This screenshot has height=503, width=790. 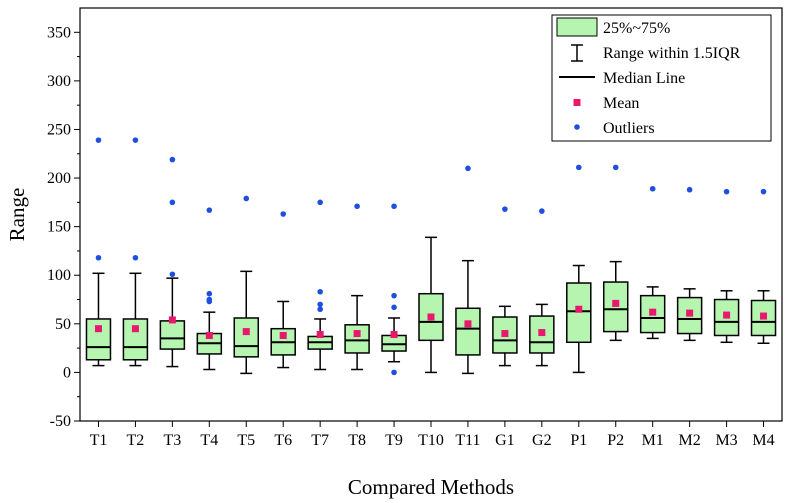 What do you see at coordinates (17, 215) in the screenshot?
I see `y-axis-title: Range` at bounding box center [17, 215].